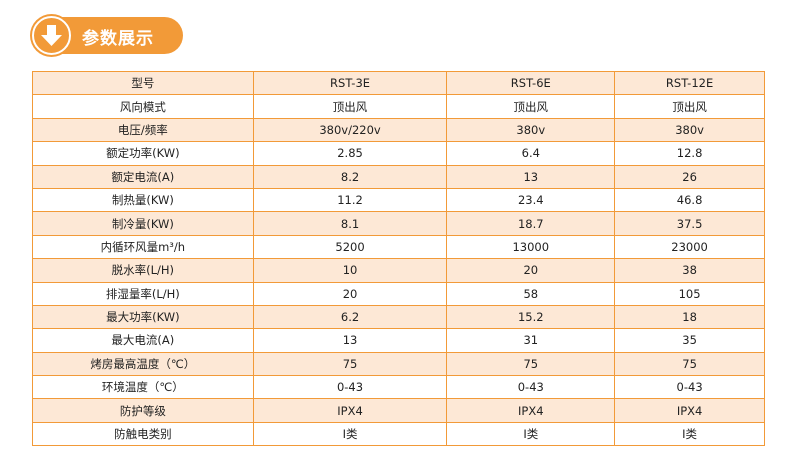 The width and height of the screenshot is (789, 466). I want to click on cell-value: 38, so click(689, 270).